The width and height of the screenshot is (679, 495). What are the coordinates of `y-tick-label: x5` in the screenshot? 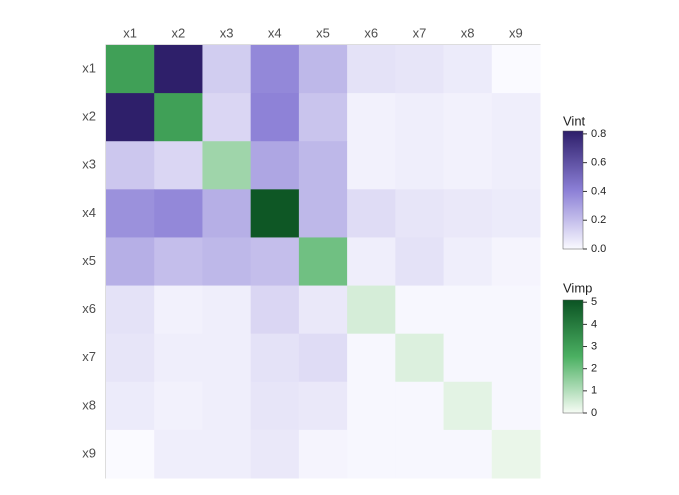 It's located at (89, 260).